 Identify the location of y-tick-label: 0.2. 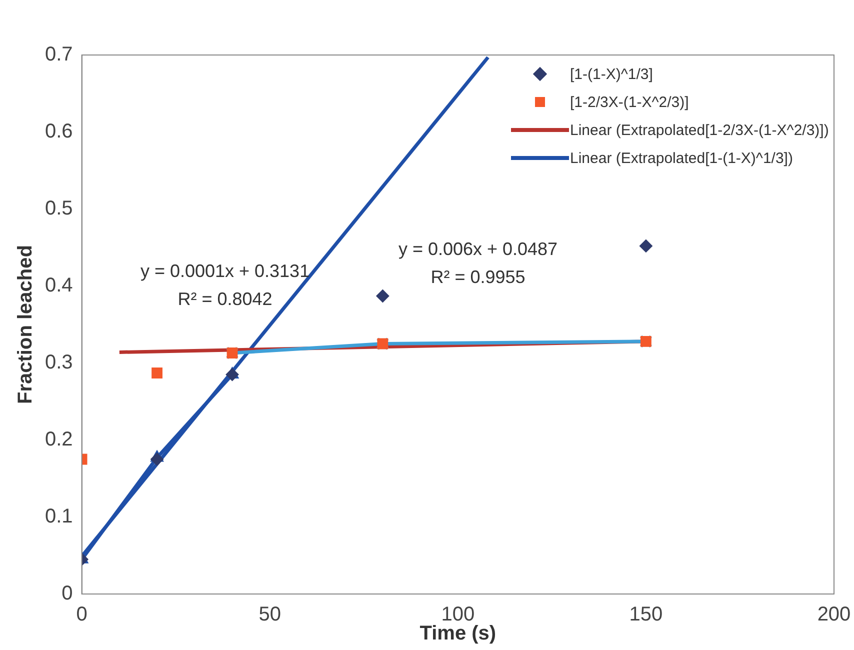
(58, 439).